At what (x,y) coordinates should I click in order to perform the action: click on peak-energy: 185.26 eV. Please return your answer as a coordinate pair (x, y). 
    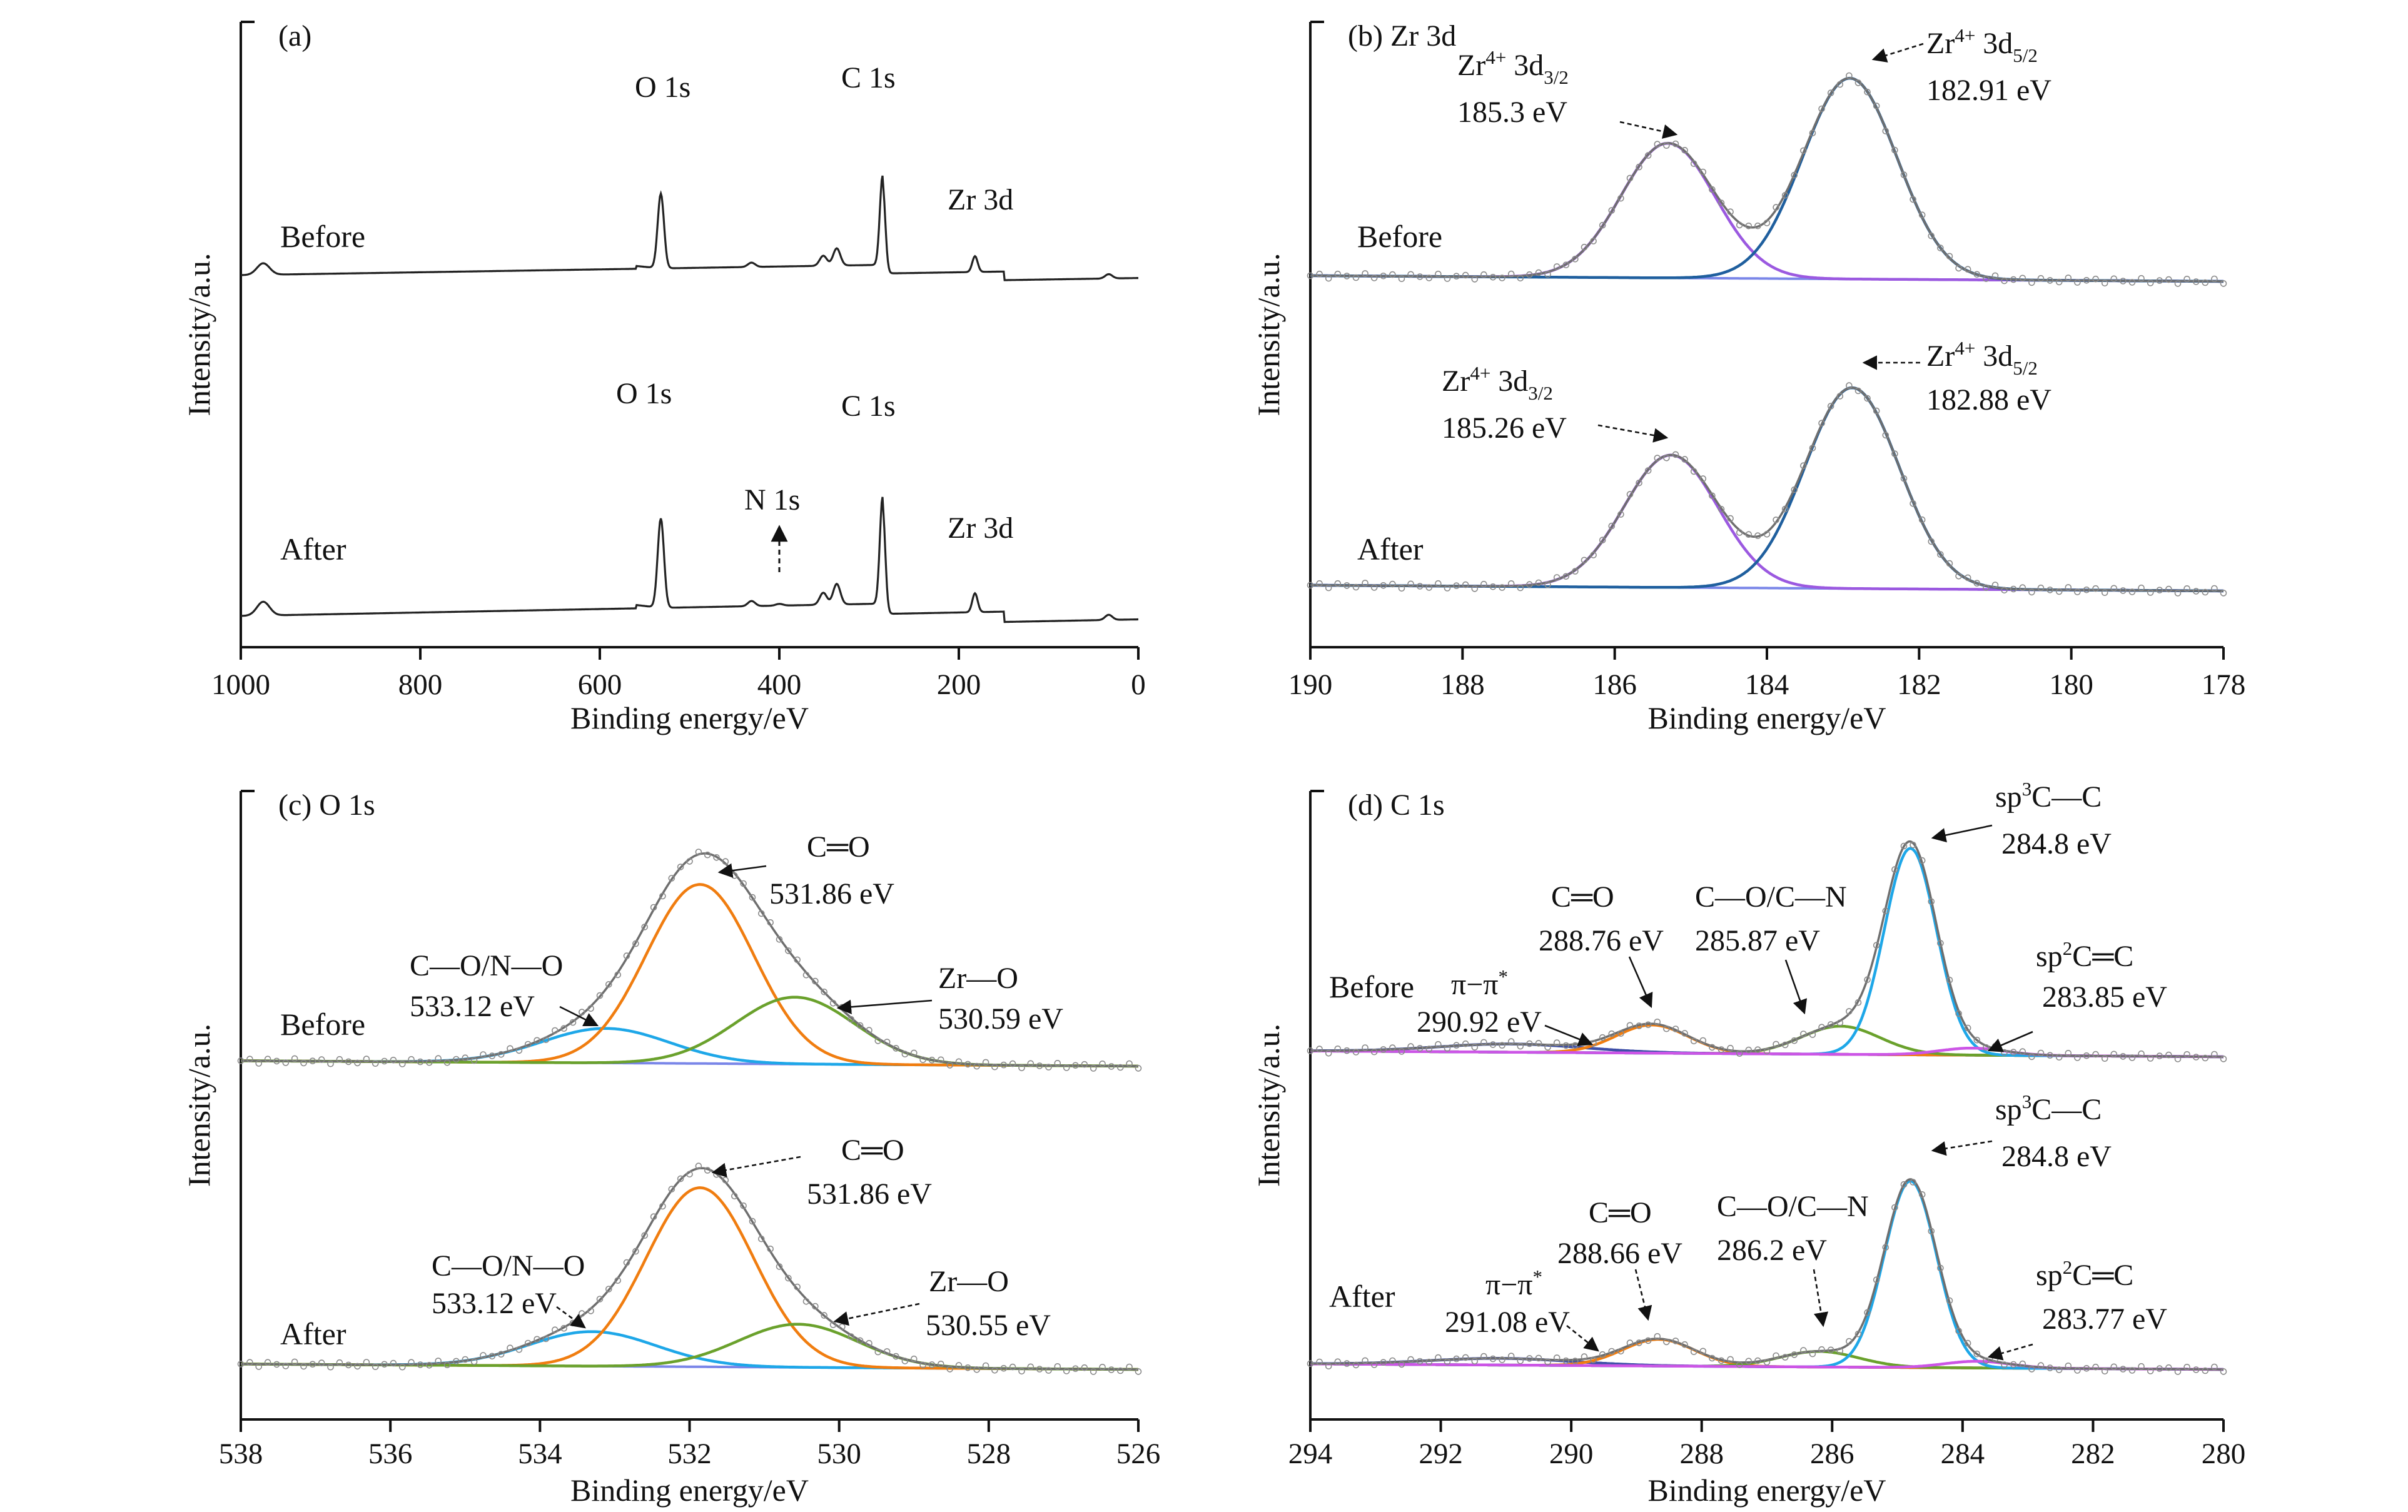
    Looking at the image, I should click on (1504, 428).